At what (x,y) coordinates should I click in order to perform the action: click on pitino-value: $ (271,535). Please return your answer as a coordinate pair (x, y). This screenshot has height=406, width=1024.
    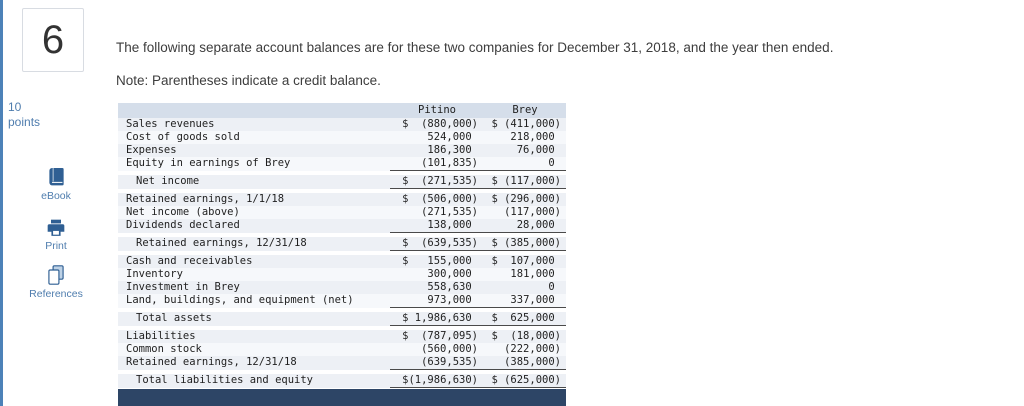
    Looking at the image, I should click on (437, 182).